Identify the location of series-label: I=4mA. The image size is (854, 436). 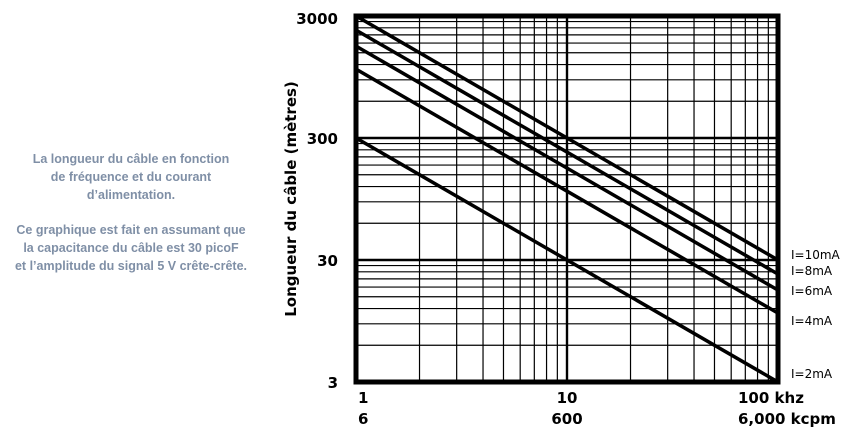
(812, 321).